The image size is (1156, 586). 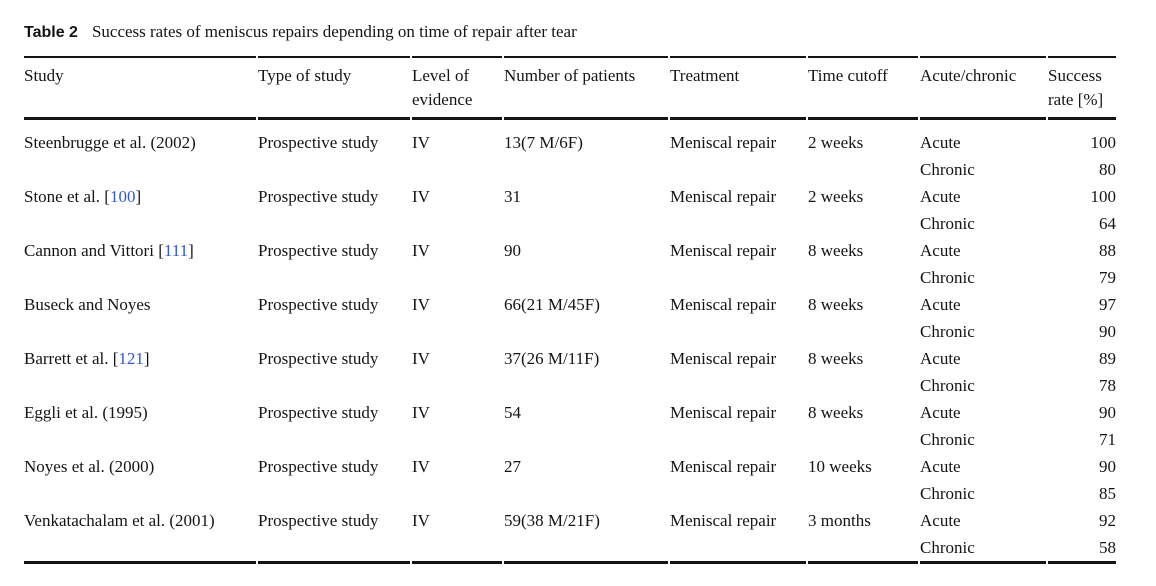 What do you see at coordinates (119, 520) in the screenshot?
I see `study-name: Venkatachalam et al. (2001)` at bounding box center [119, 520].